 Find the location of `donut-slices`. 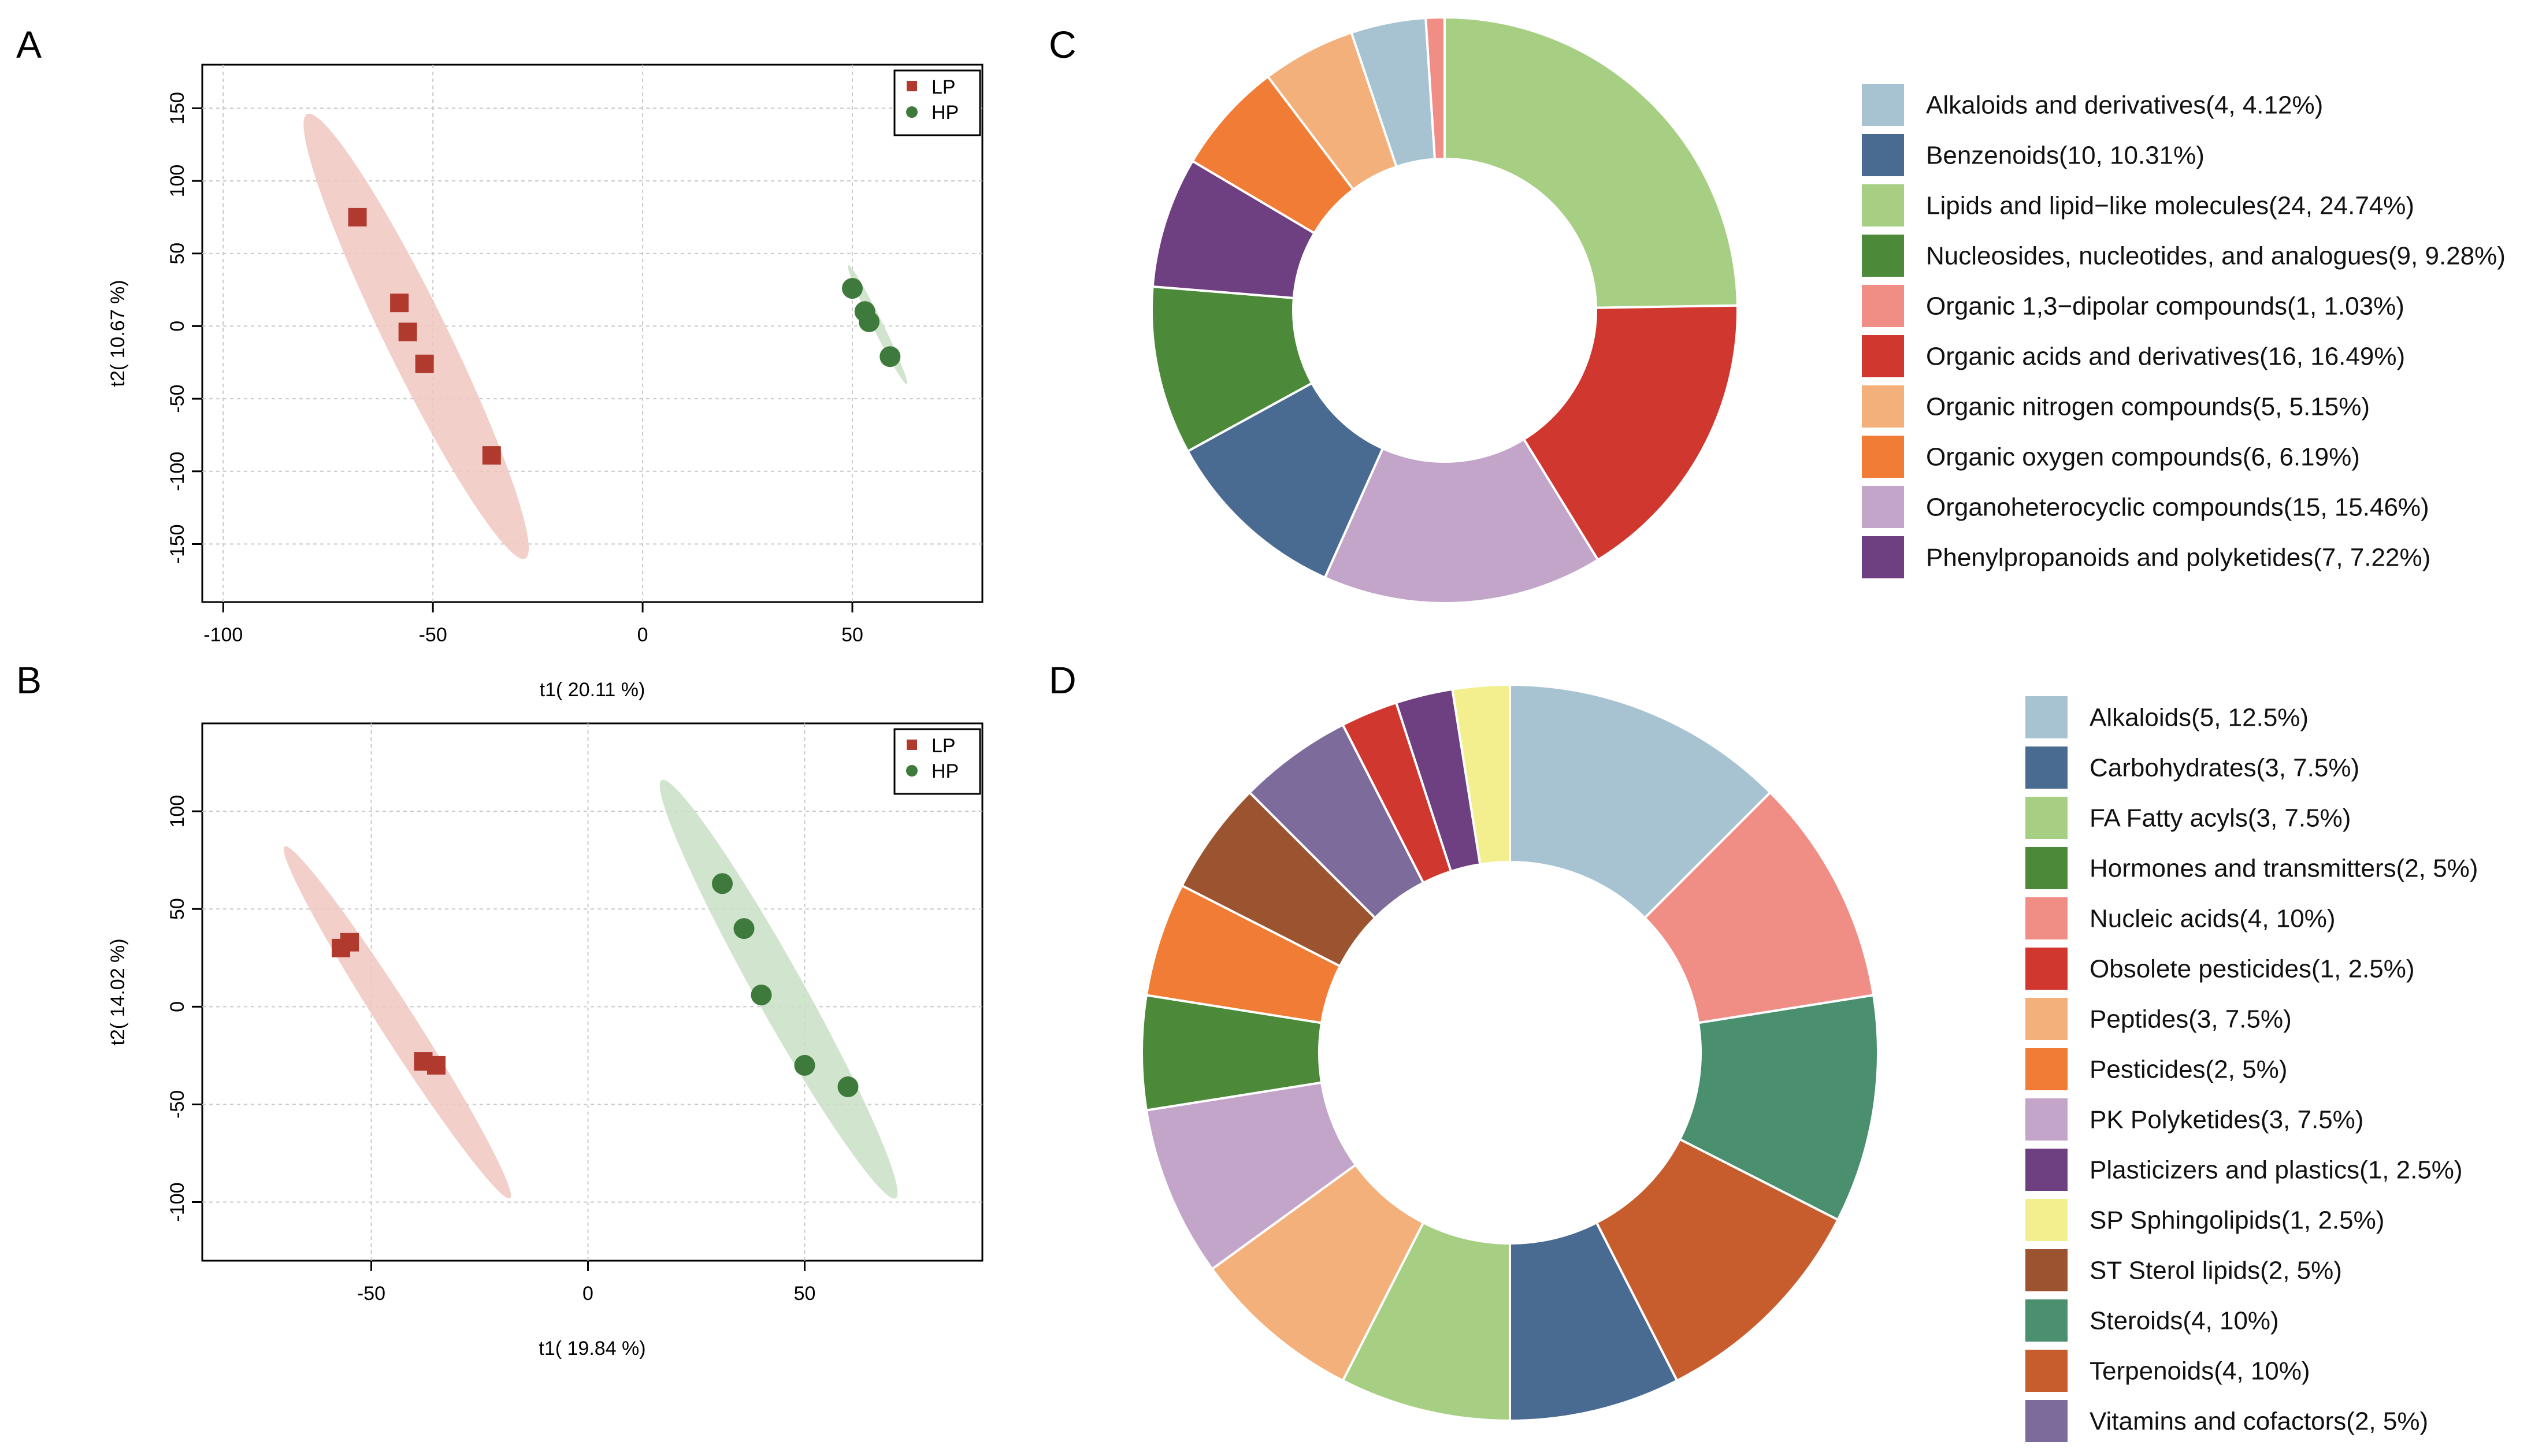

donut-slices is located at coordinates (1510, 1052).